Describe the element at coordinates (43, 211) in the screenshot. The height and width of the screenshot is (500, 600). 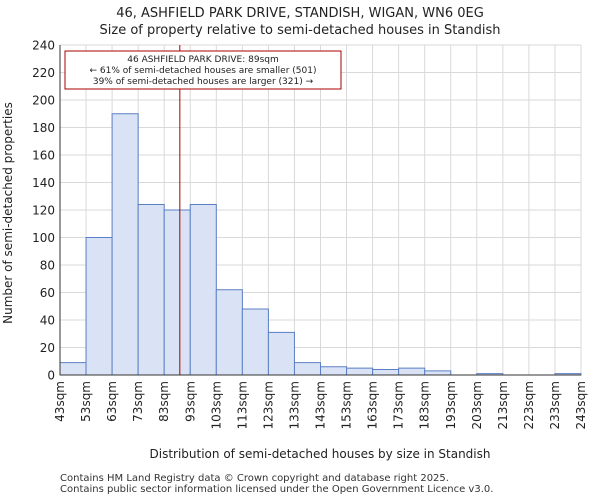
I see `y-tick-label: 120` at that location.